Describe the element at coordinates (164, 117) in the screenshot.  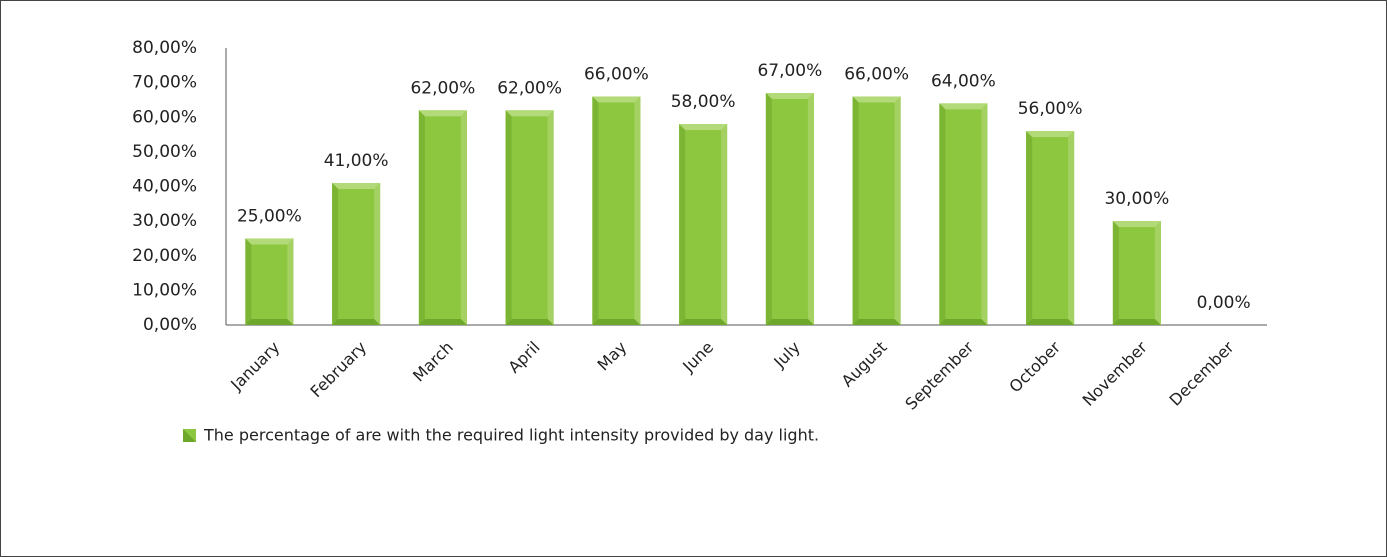
I see `y-tick-label: 60,00%` at that location.